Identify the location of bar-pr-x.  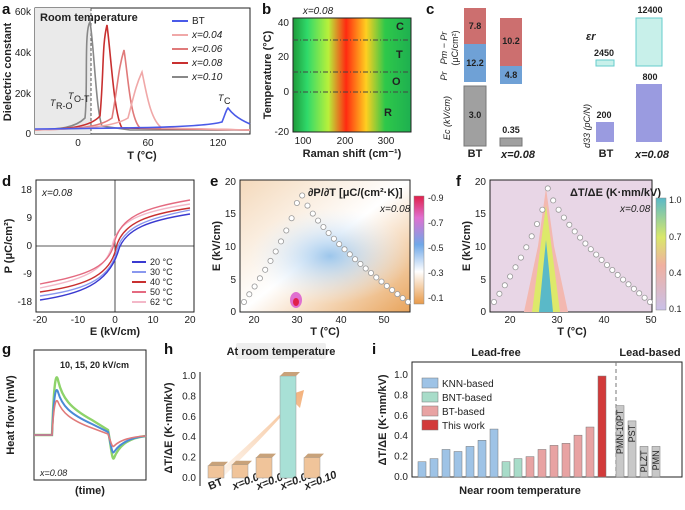
(511, 75).